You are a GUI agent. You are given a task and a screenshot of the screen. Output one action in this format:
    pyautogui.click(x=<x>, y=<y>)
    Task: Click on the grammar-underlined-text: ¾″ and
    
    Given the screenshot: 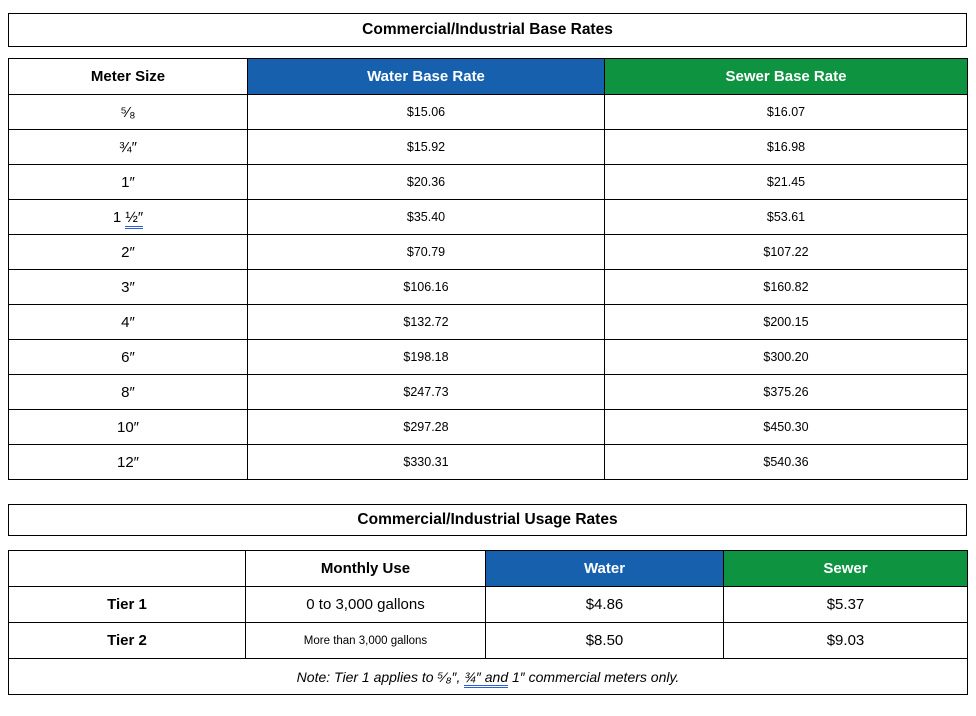 What is the action you would take?
    pyautogui.click(x=486, y=678)
    